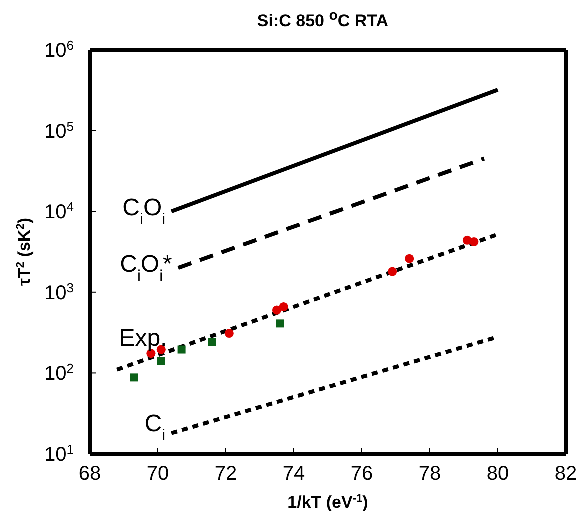 Image resolution: width=586 pixels, height=527 pixels. Describe the element at coordinates (362, 474) in the screenshot. I see `x-tick-label: 76` at that location.